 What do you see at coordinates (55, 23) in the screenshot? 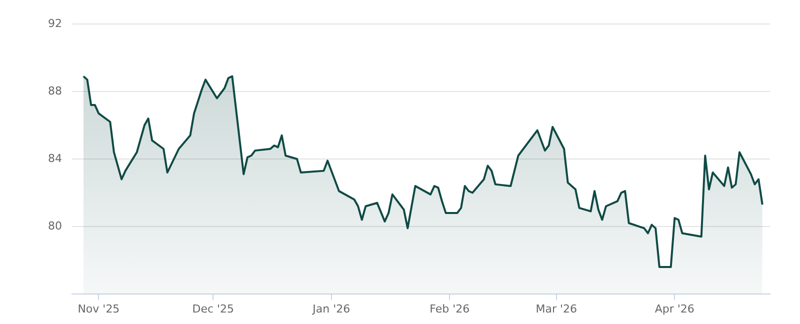
I see `y-tick-label: 92` at bounding box center [55, 23].